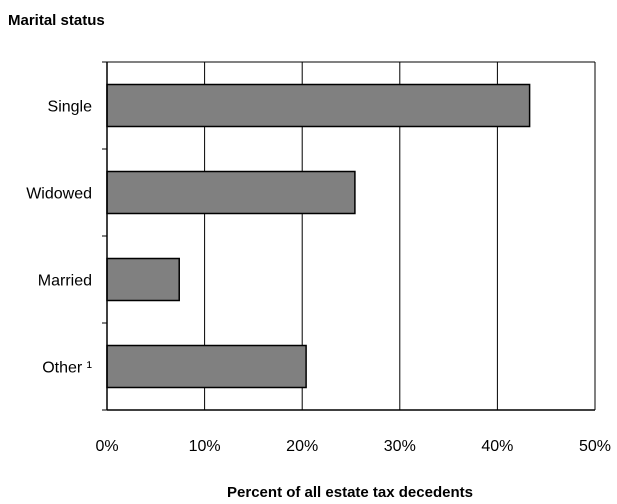 This screenshot has height=504, width=617. What do you see at coordinates (67, 368) in the screenshot?
I see `category-label: Other ¹` at bounding box center [67, 368].